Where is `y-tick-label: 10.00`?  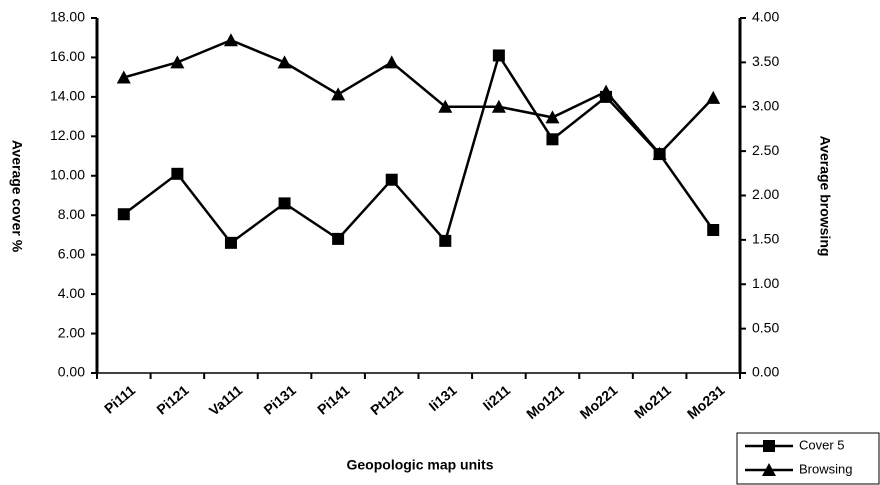
y-tick-label: 10.00 is located at coordinates (67, 174).